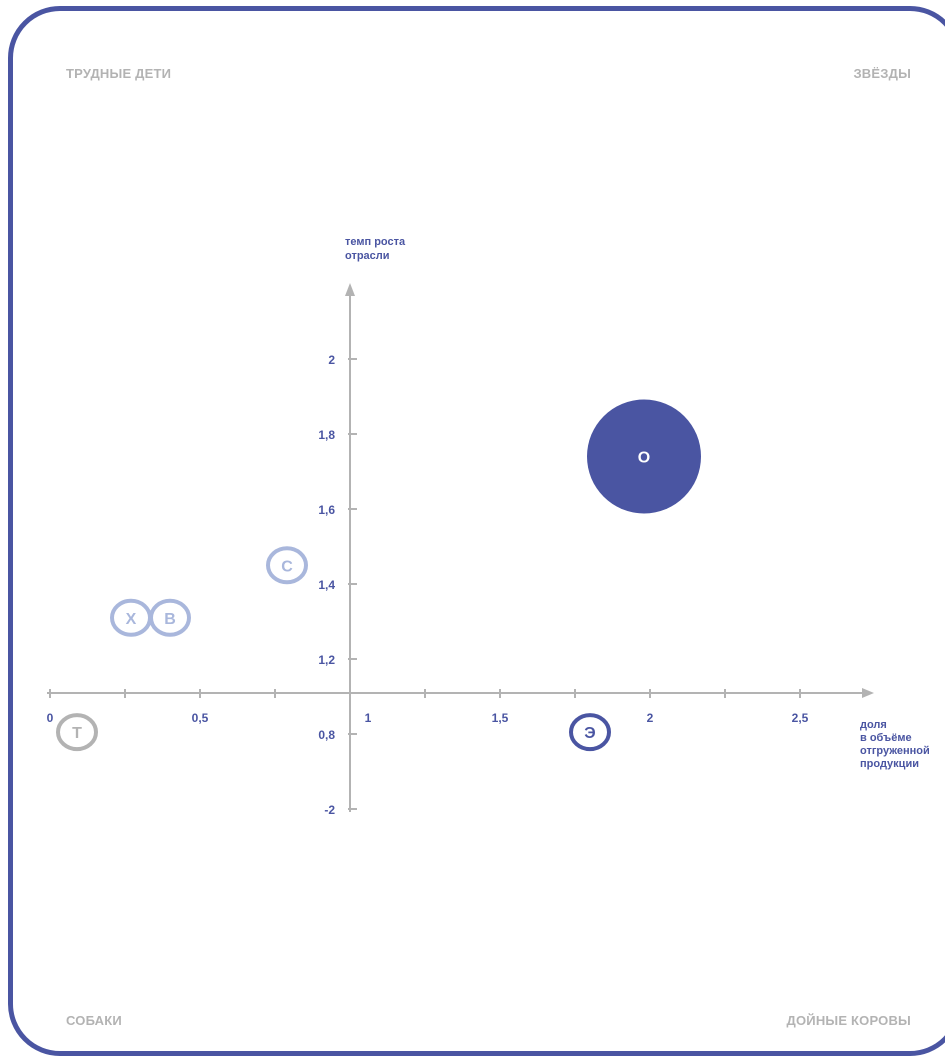 The width and height of the screenshot is (945, 1056). I want to click on bubble-Т, so click(77, 732).